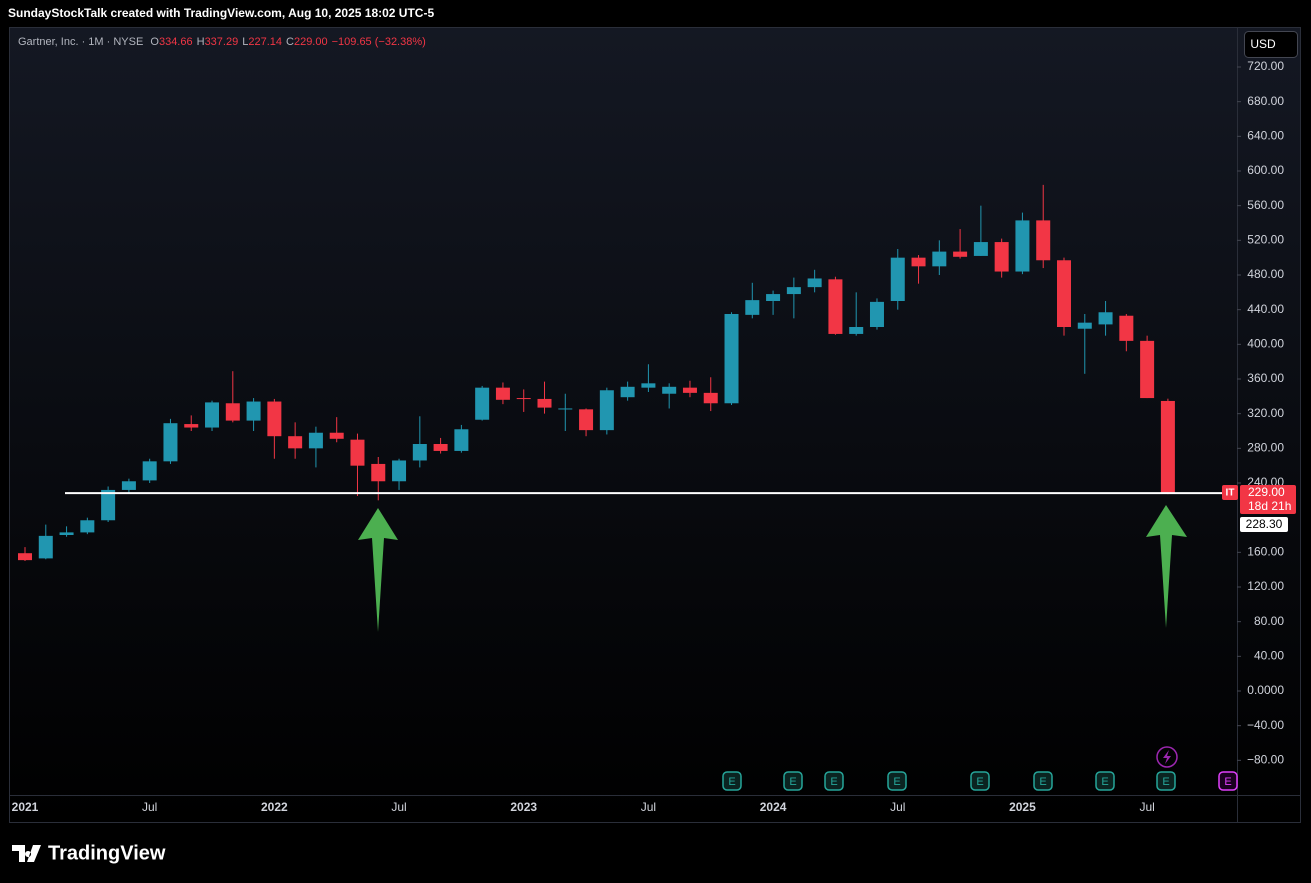  Describe the element at coordinates (1265, 586) in the screenshot. I see `y-tick-label: 120.00` at that location.